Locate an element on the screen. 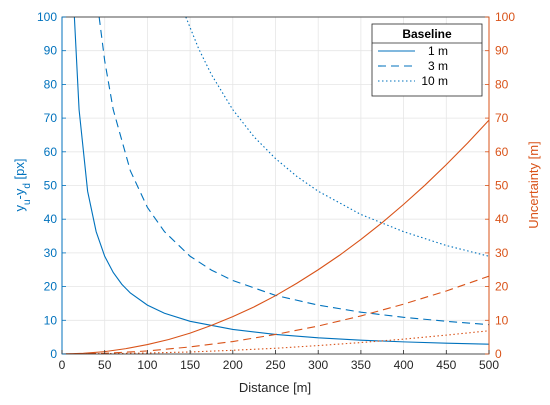  y-left-tick-label: 30 is located at coordinates (51, 253).